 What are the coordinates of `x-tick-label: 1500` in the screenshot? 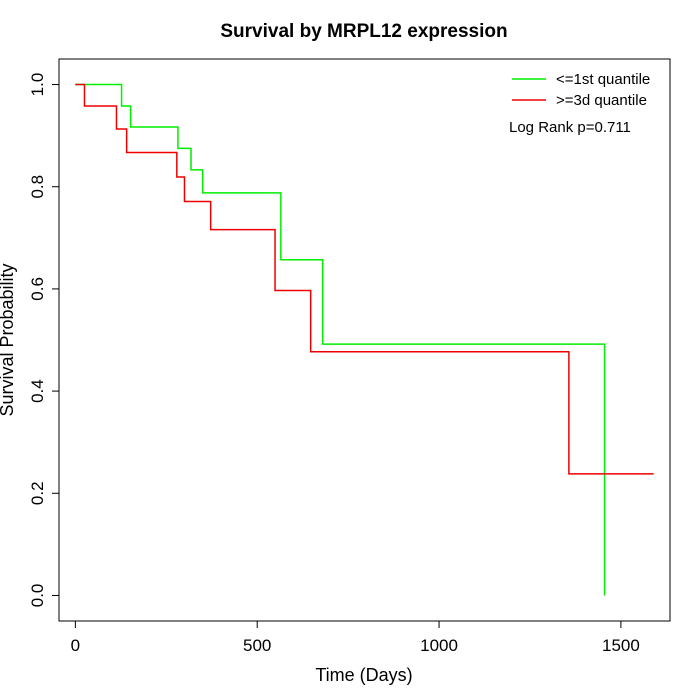 It's located at (621, 645).